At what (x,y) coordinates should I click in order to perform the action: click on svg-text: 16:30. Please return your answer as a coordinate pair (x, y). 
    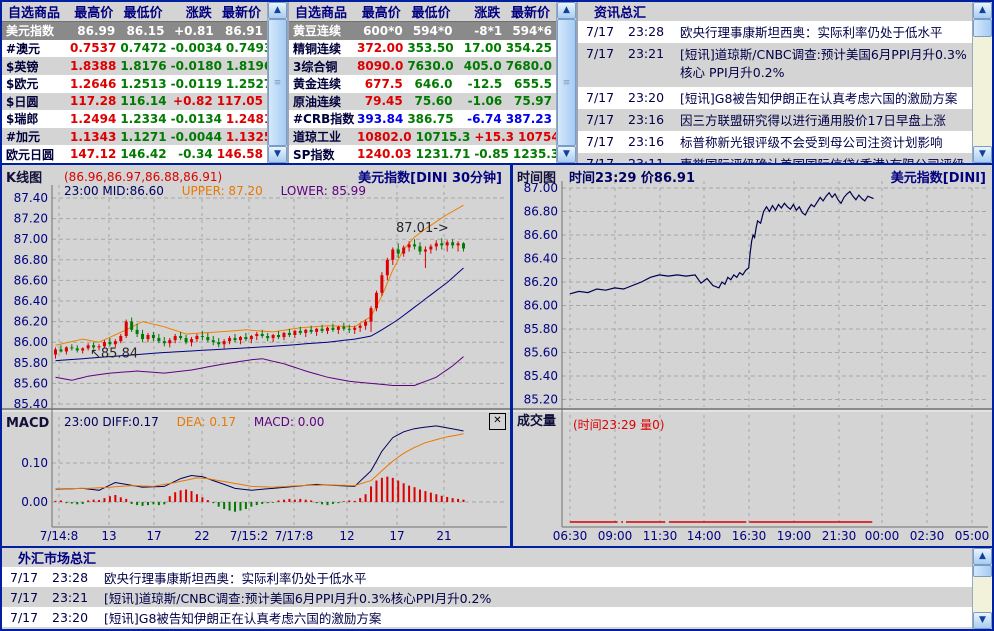
    Looking at the image, I should click on (749, 536).